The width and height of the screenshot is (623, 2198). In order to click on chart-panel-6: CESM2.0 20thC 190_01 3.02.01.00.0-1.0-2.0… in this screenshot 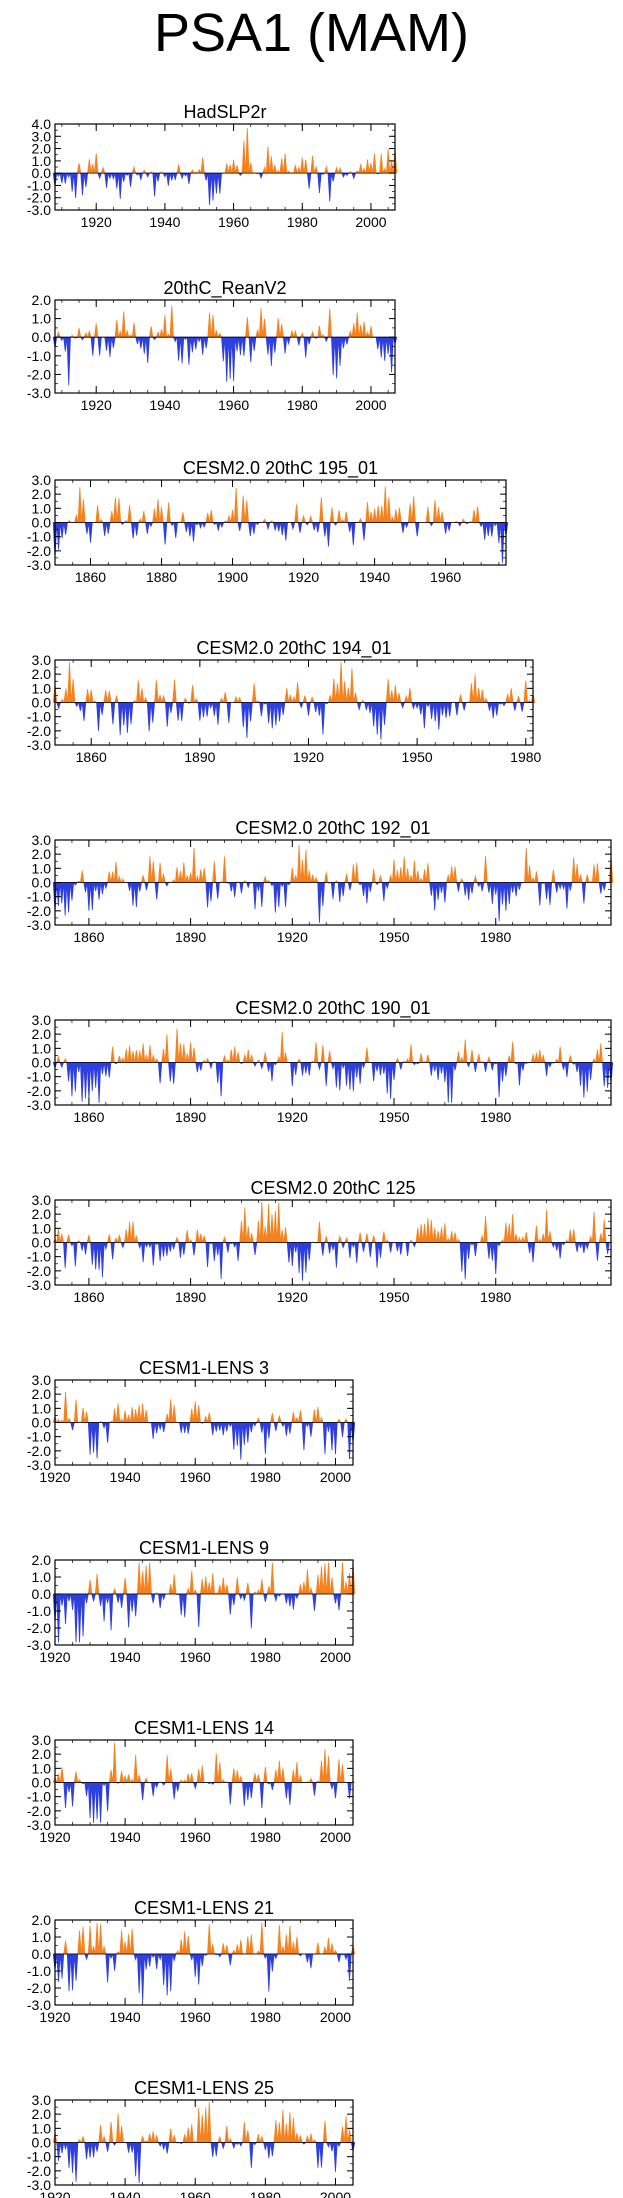, I will do `click(320, 1061)`.